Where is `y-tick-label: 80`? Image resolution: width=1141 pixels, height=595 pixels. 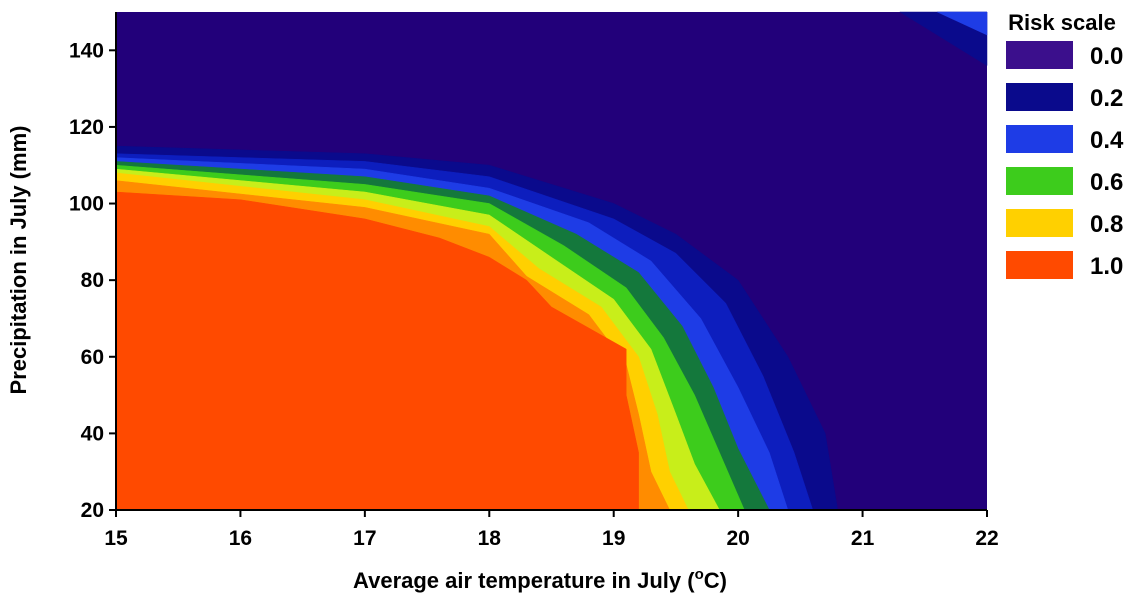 y-tick-label: 80 is located at coordinates (92, 280).